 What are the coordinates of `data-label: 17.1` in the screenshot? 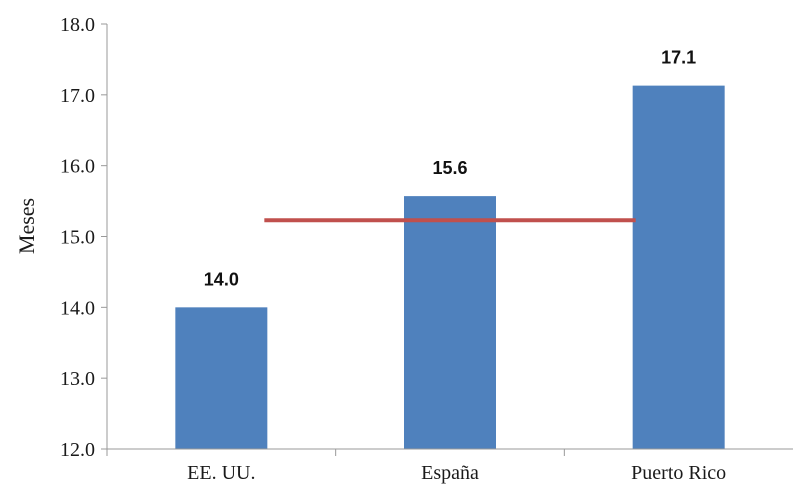 It's located at (678, 58).